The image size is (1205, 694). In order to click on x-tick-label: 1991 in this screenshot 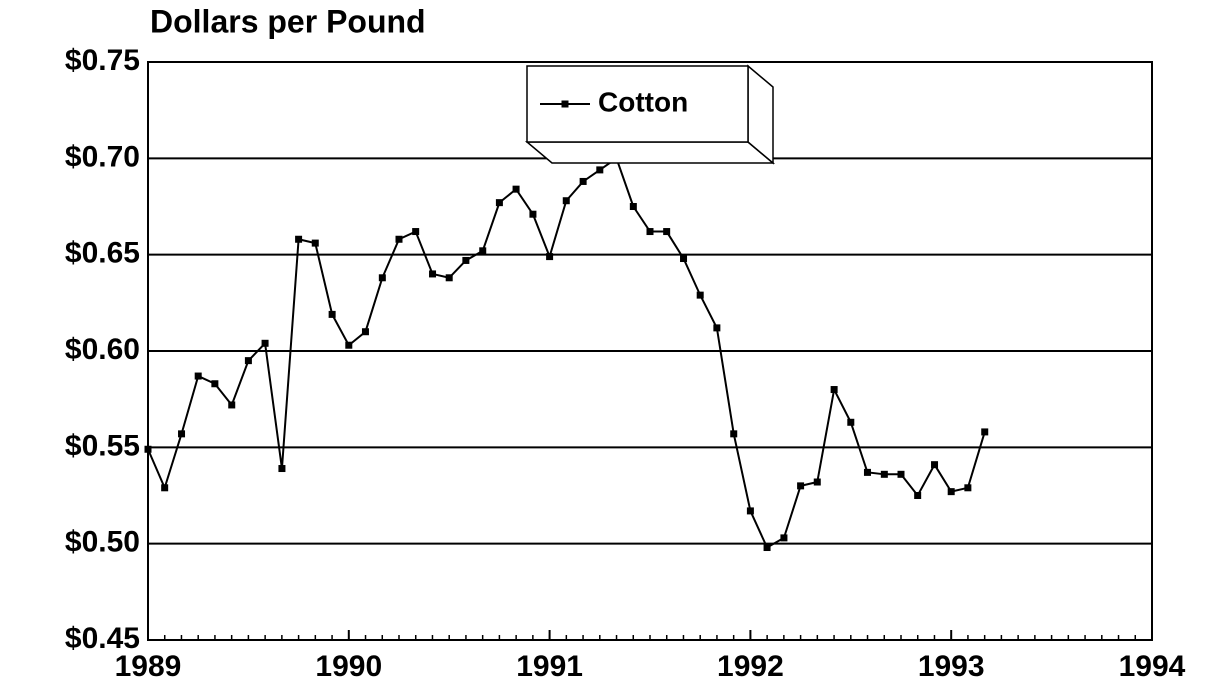, I will do `click(549, 666)`.